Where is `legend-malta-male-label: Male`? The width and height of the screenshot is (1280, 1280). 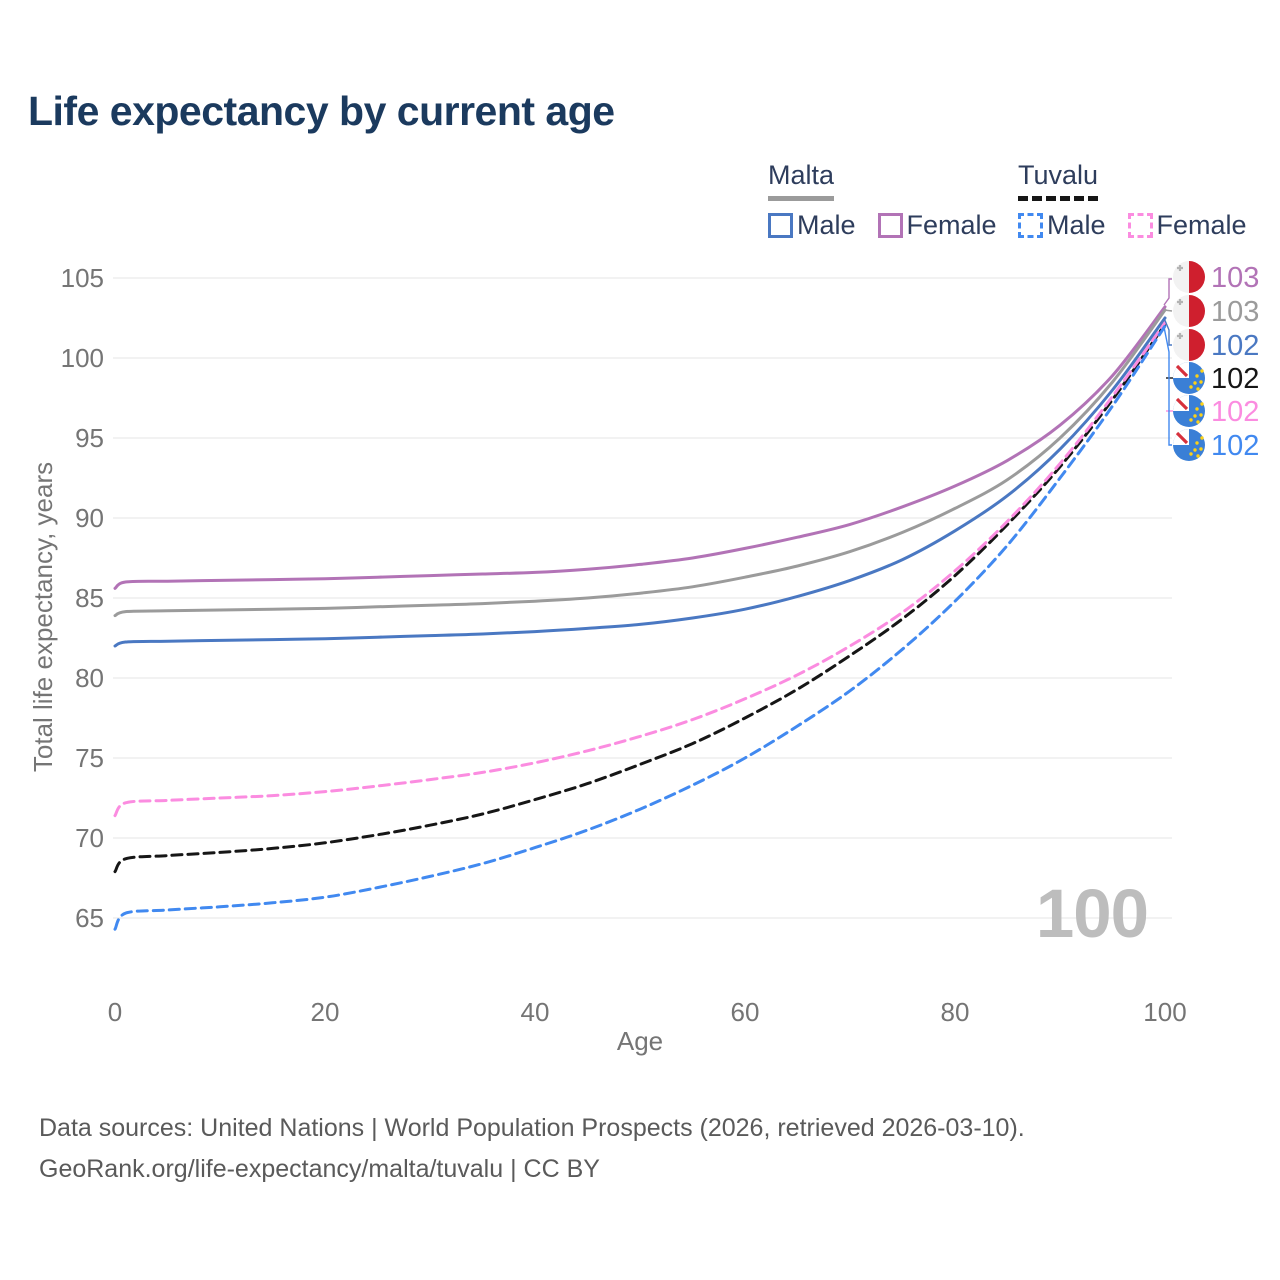 legend-malta-male-label: Male is located at coordinates (826, 225).